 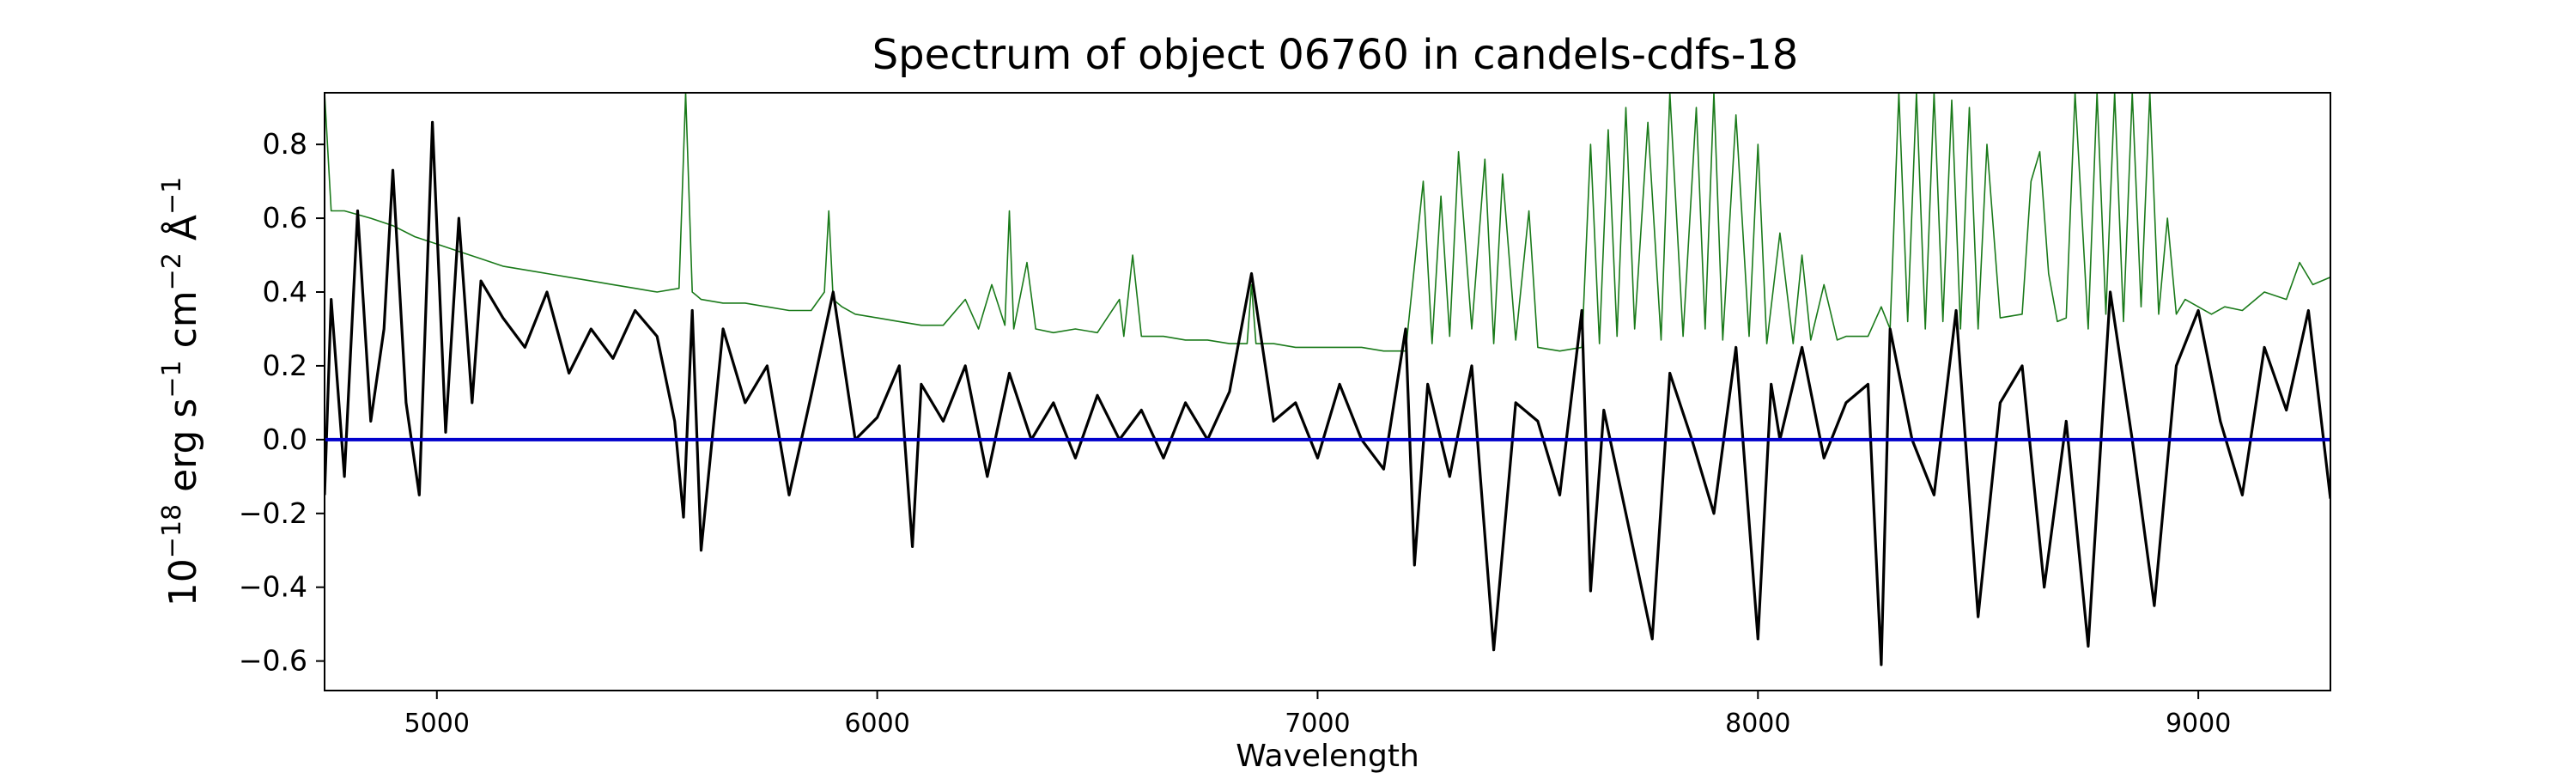 What do you see at coordinates (285, 291) in the screenshot?
I see `y-tick-label: 0.4` at bounding box center [285, 291].